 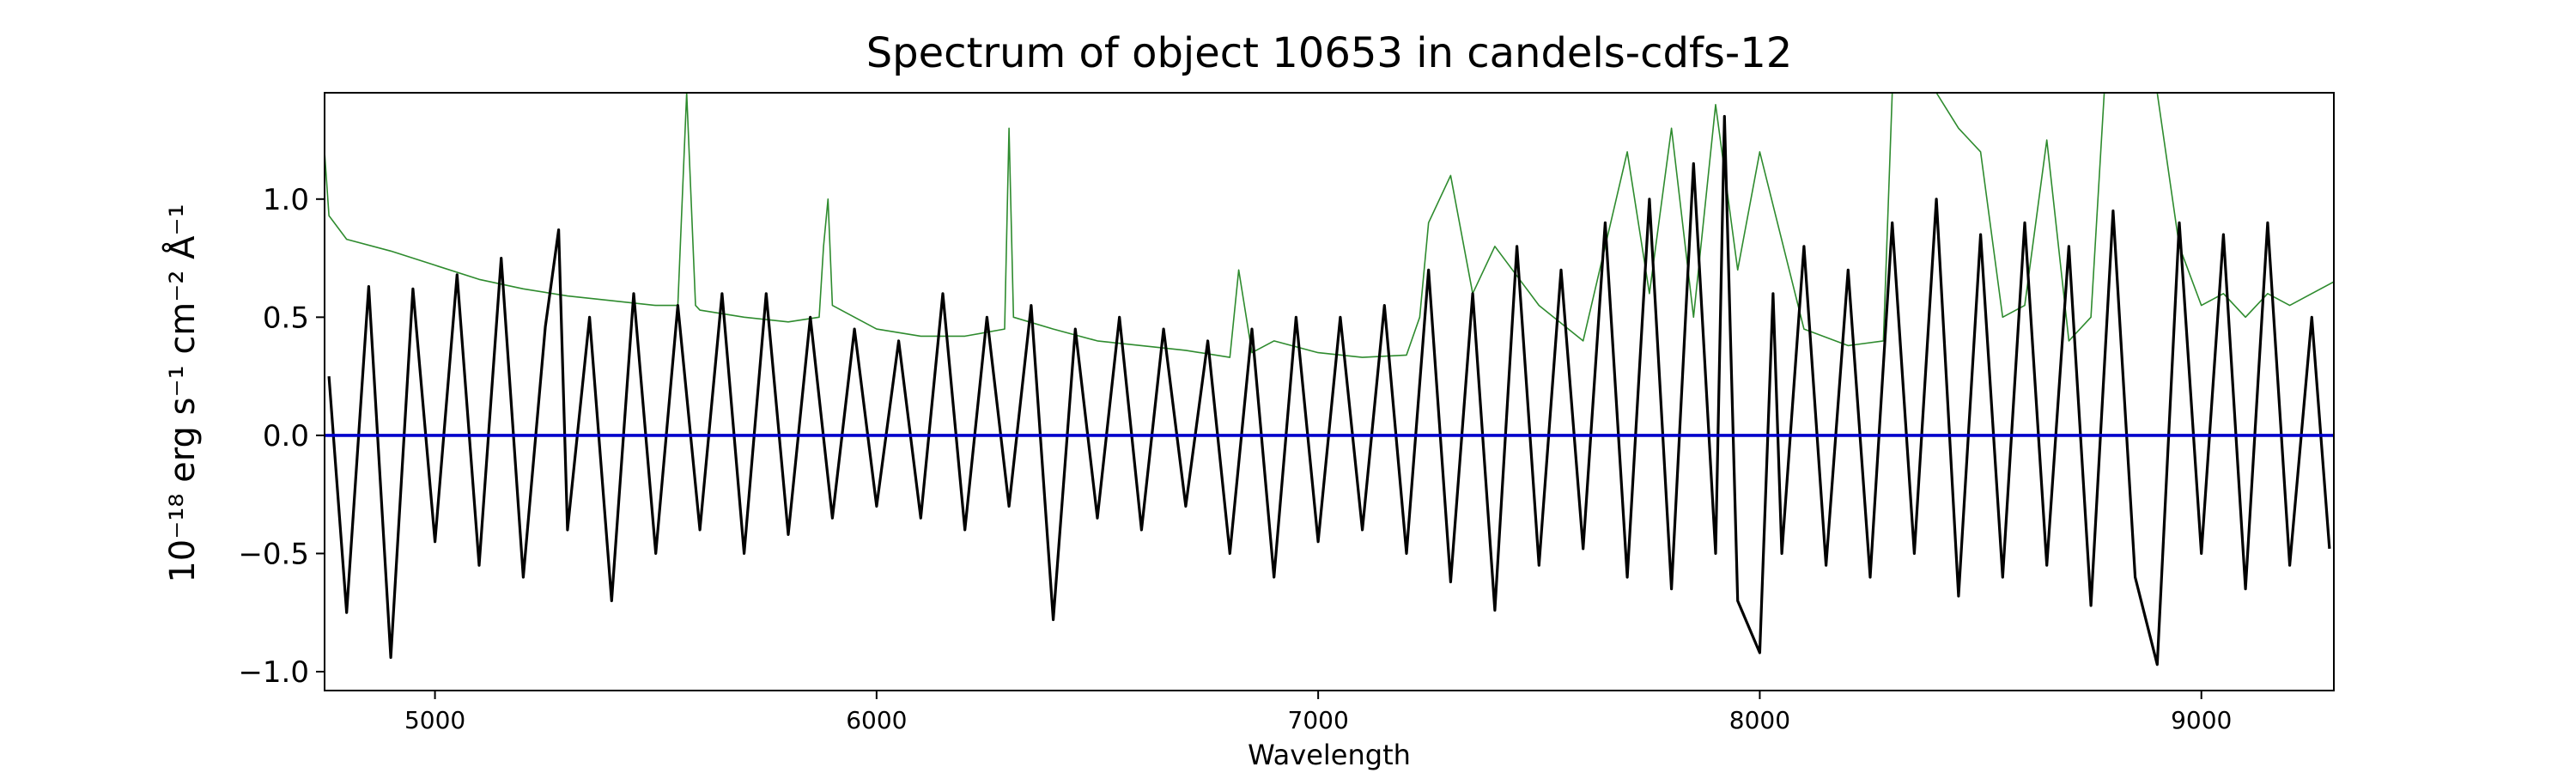 I want to click on y-axis-label: 10⁻¹⁸ erg s⁻¹ cm⁻² Å⁻¹, so click(x=182, y=393).